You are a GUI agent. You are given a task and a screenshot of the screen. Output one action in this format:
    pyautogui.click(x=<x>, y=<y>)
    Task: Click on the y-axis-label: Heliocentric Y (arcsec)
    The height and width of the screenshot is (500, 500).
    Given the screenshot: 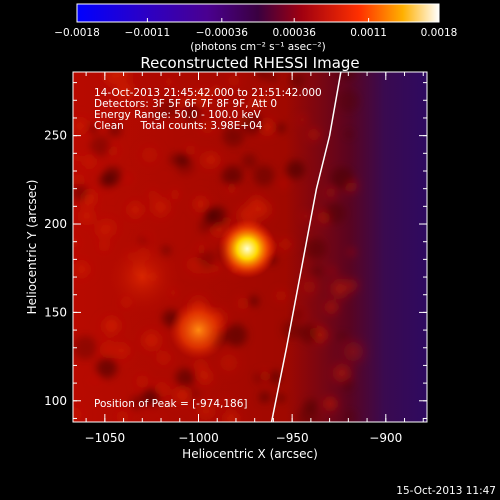 What is the action you would take?
    pyautogui.click(x=32, y=247)
    